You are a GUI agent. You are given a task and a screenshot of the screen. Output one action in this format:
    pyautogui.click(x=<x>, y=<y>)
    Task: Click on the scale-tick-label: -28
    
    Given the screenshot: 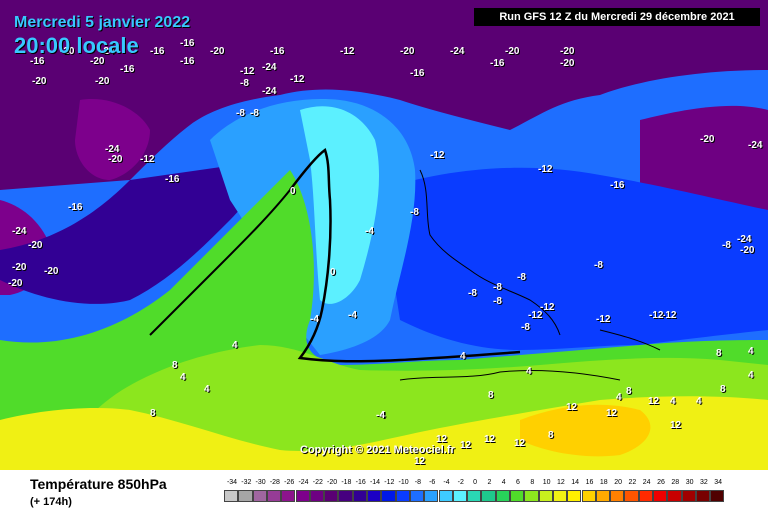 What is the action you would take?
    pyautogui.click(x=274, y=482)
    